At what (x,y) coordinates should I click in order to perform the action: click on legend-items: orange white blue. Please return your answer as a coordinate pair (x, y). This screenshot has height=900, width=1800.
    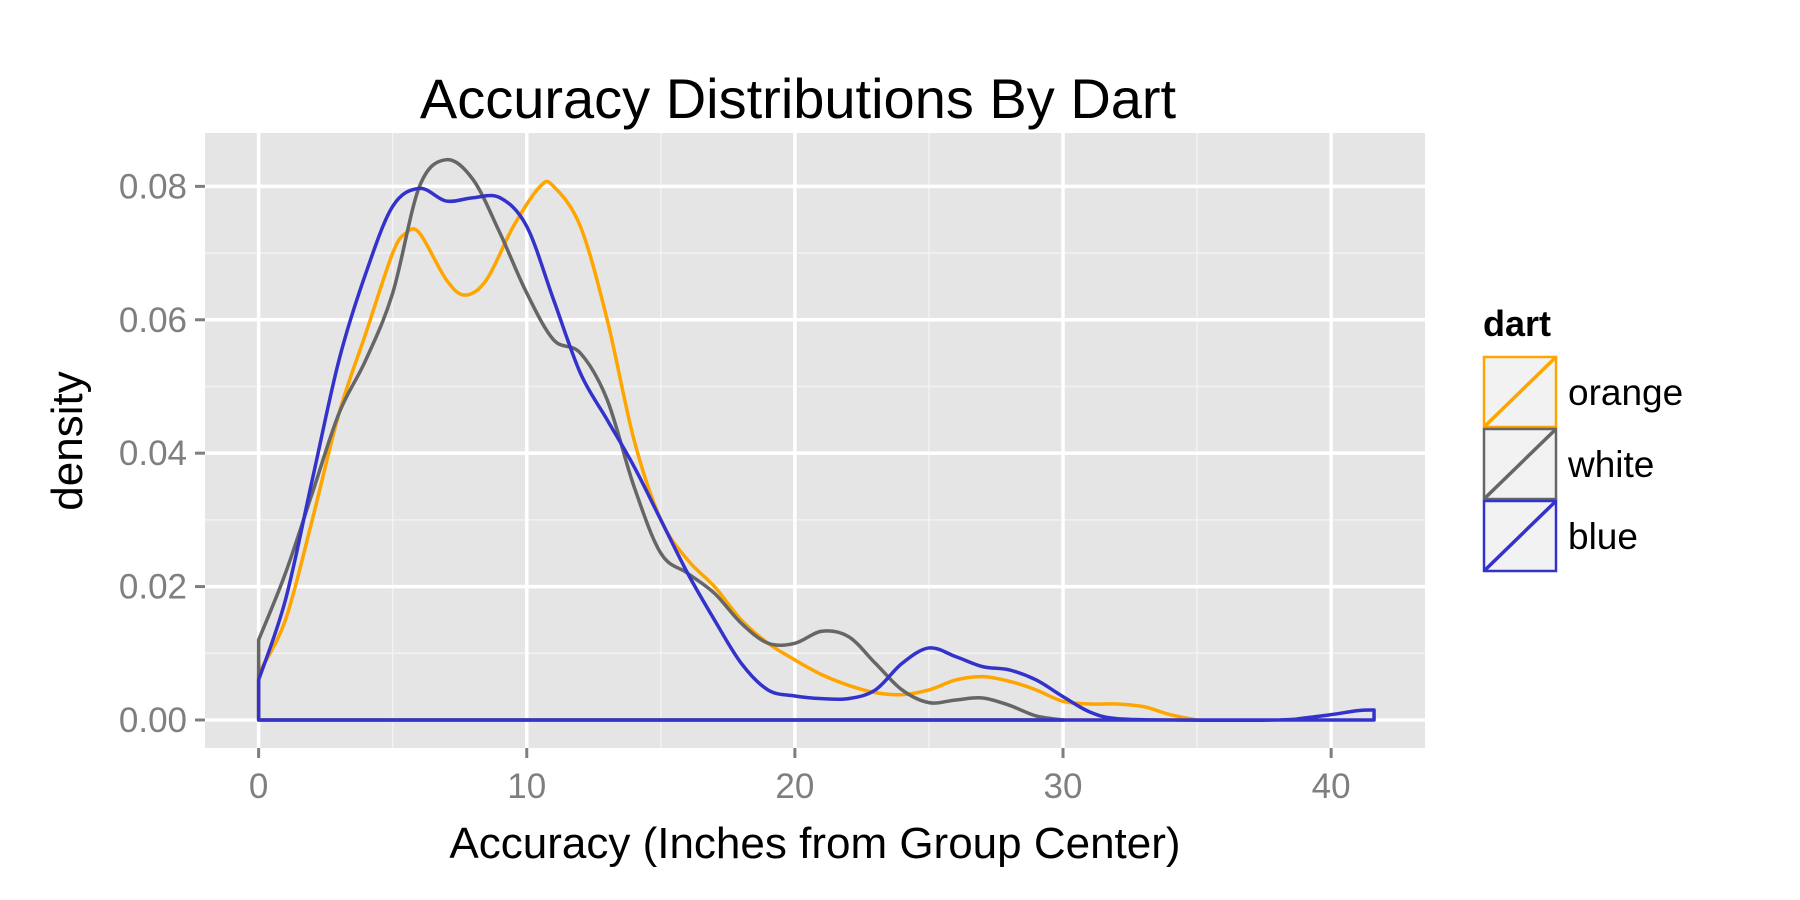
    Looking at the image, I should click on (1582, 464).